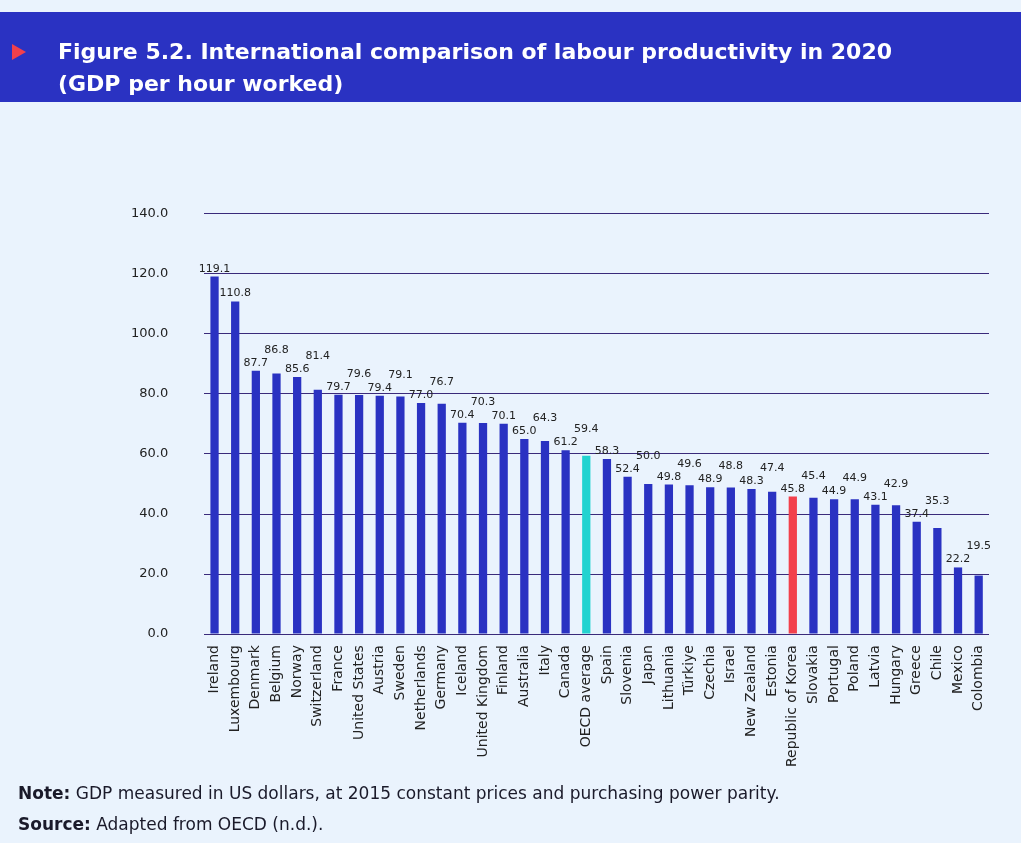  Describe the element at coordinates (503, 415) in the screenshot. I see `data-label: 70.1` at that location.